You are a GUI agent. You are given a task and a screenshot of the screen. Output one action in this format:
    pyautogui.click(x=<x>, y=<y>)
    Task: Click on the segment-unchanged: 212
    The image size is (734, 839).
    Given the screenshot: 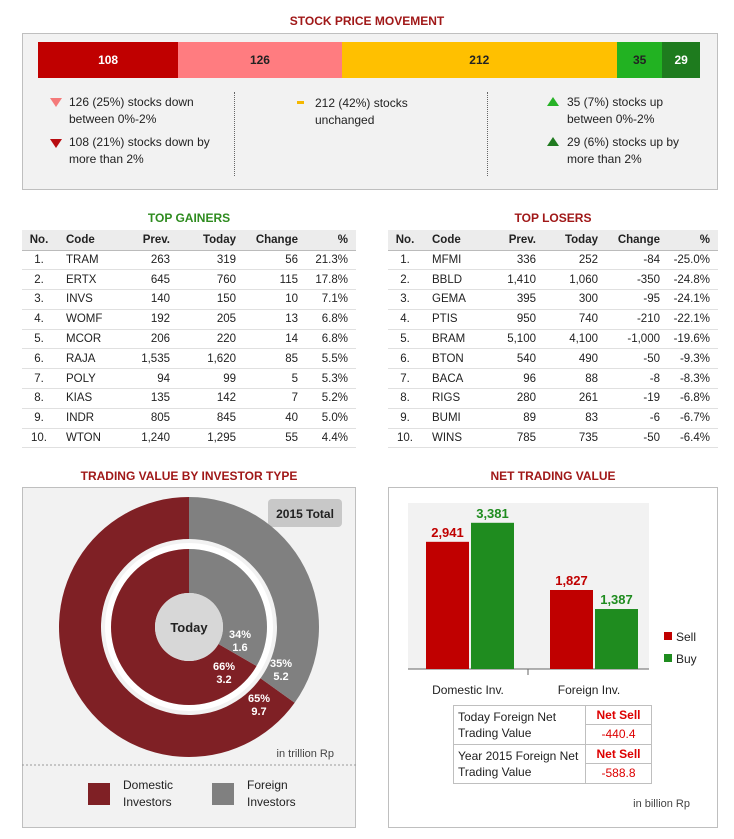 What is the action you would take?
    pyautogui.click(x=479, y=60)
    